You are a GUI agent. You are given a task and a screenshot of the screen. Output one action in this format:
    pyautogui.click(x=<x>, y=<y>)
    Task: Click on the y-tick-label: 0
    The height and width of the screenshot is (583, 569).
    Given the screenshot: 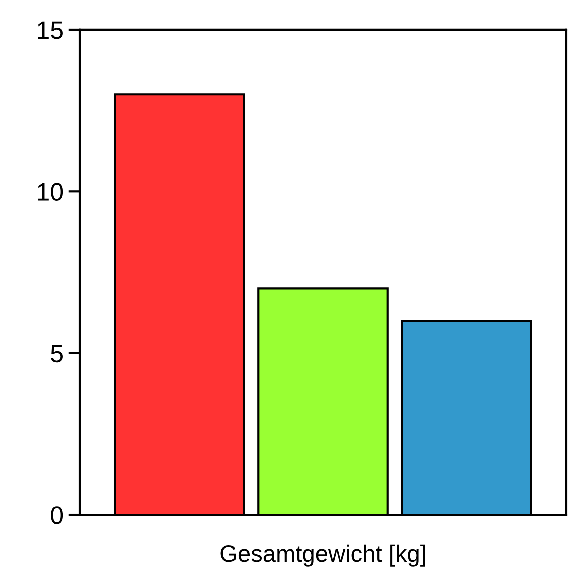 What is the action you would take?
    pyautogui.click(x=57, y=515)
    